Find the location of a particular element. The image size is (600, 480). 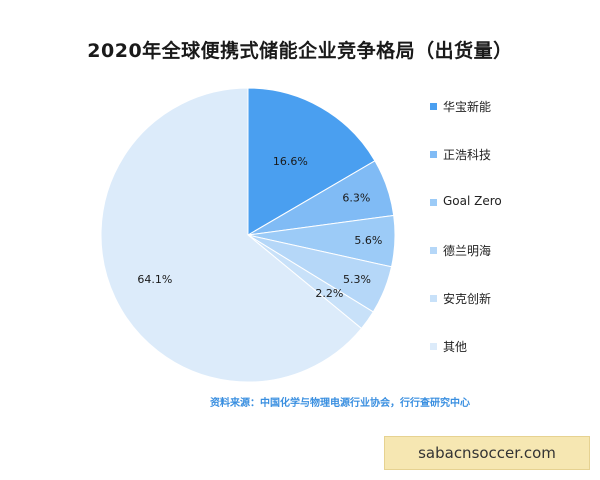

pie-slice is located at coordinates (311, 161).